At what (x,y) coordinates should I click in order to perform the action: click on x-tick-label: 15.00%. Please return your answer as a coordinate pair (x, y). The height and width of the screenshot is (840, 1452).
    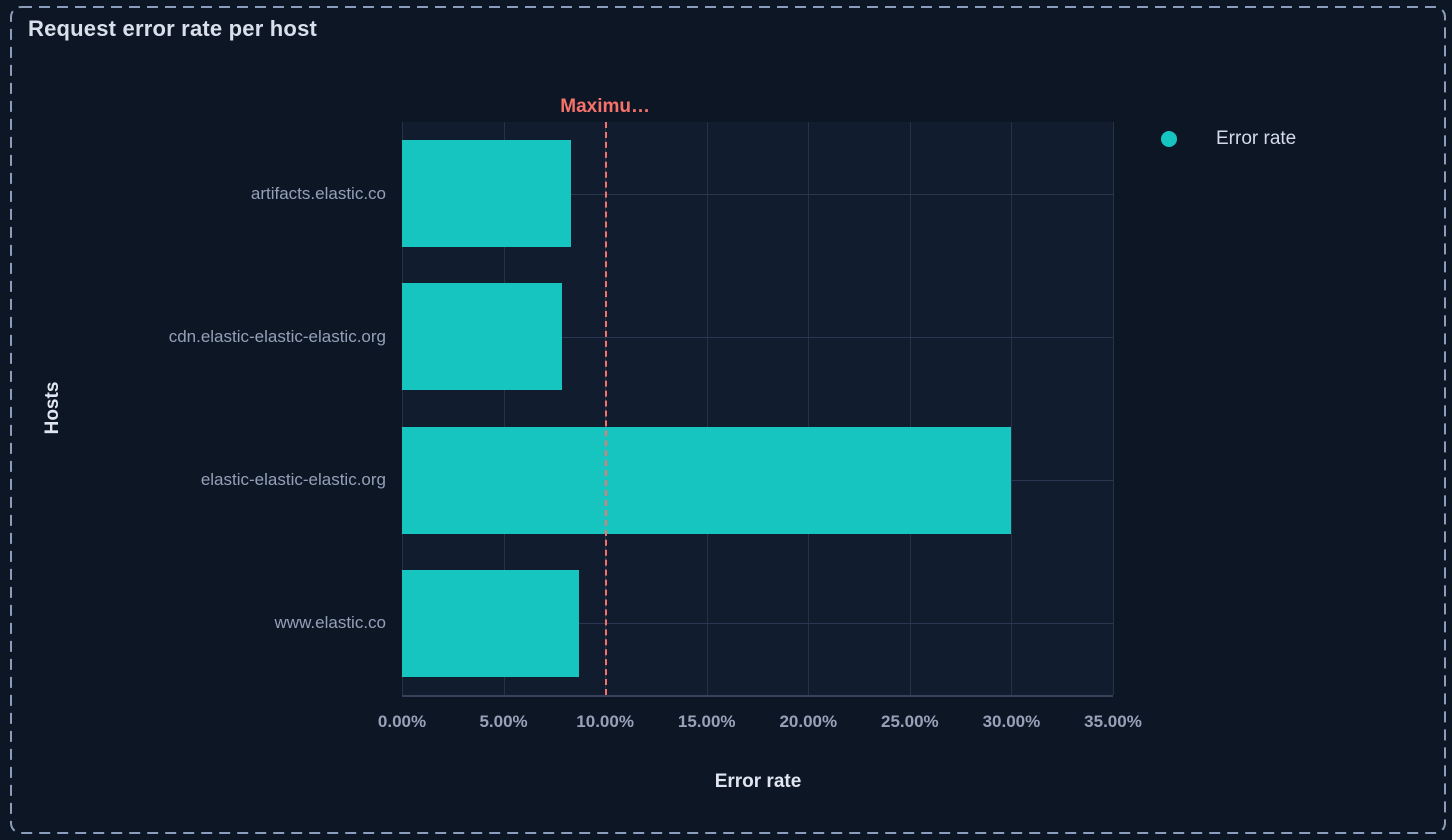
    Looking at the image, I should click on (706, 721).